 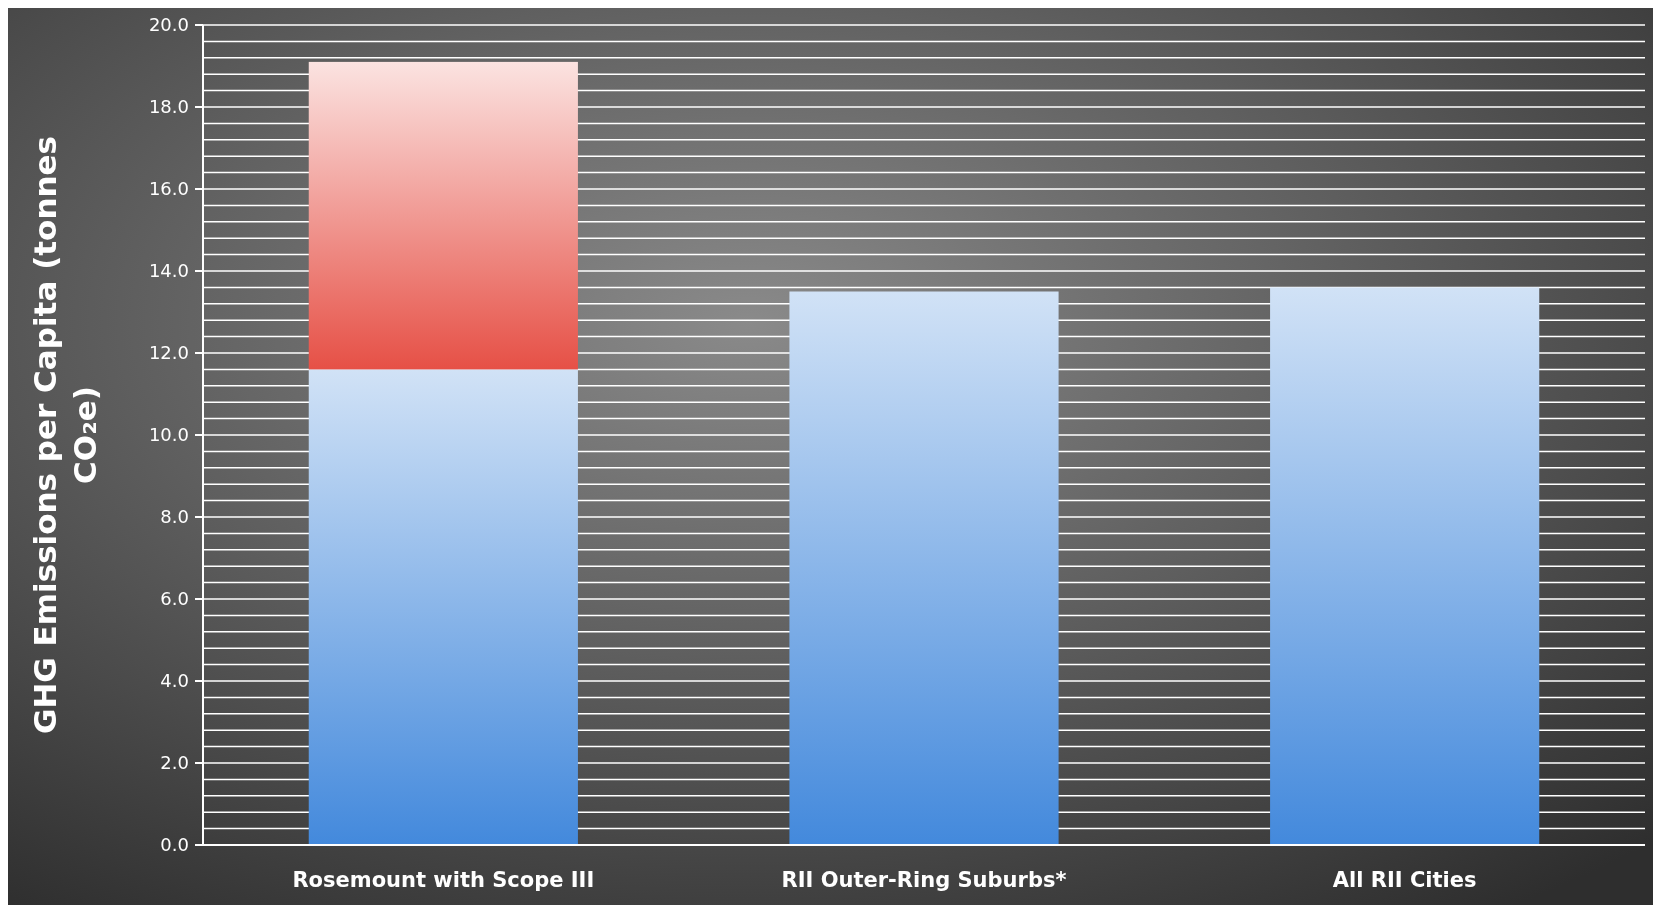 What do you see at coordinates (168, 107) in the screenshot?
I see `y-tick-label: 18.0` at bounding box center [168, 107].